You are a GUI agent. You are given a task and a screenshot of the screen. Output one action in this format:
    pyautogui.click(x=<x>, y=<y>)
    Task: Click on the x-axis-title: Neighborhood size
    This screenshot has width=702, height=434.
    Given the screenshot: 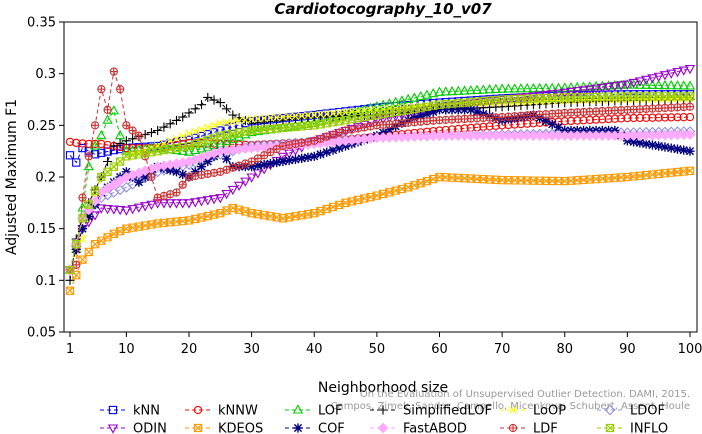 What is the action you would take?
    pyautogui.click(x=383, y=388)
    